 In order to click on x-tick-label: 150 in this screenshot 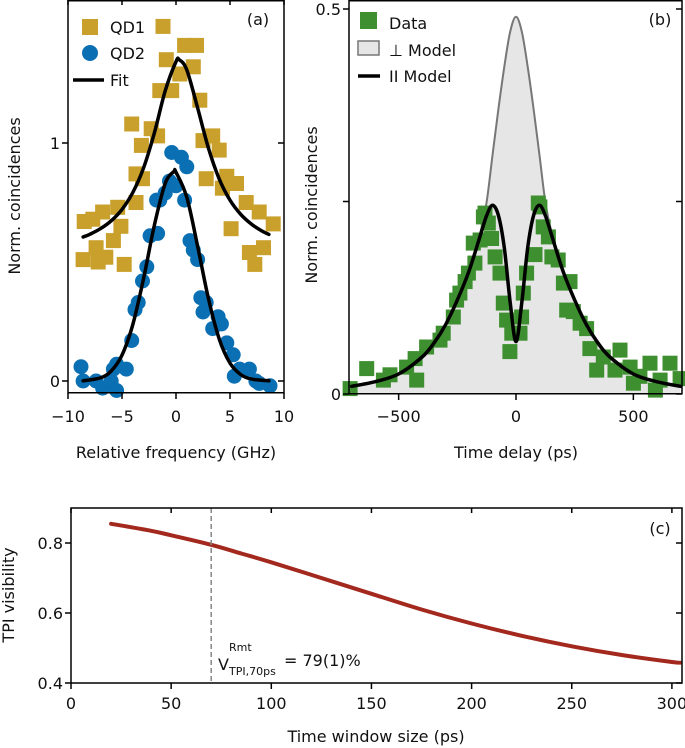, I will do `click(371, 703)`.